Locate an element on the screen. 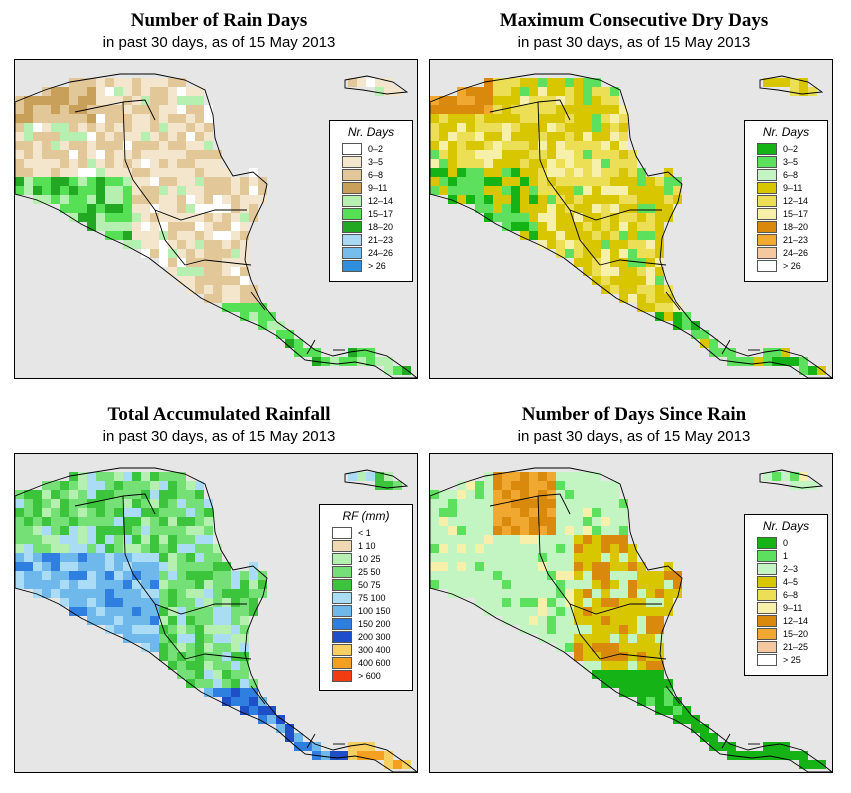 This screenshot has height=793, width=851. country-border is located at coordinates (673, 301).